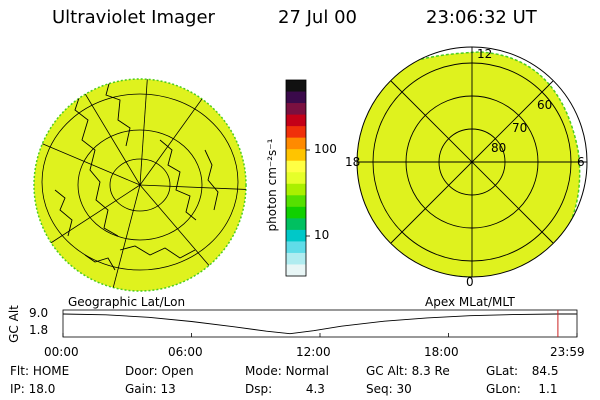  Describe the element at coordinates (42, 389) in the screenshot. I see `ip-value: 18.0` at that location.